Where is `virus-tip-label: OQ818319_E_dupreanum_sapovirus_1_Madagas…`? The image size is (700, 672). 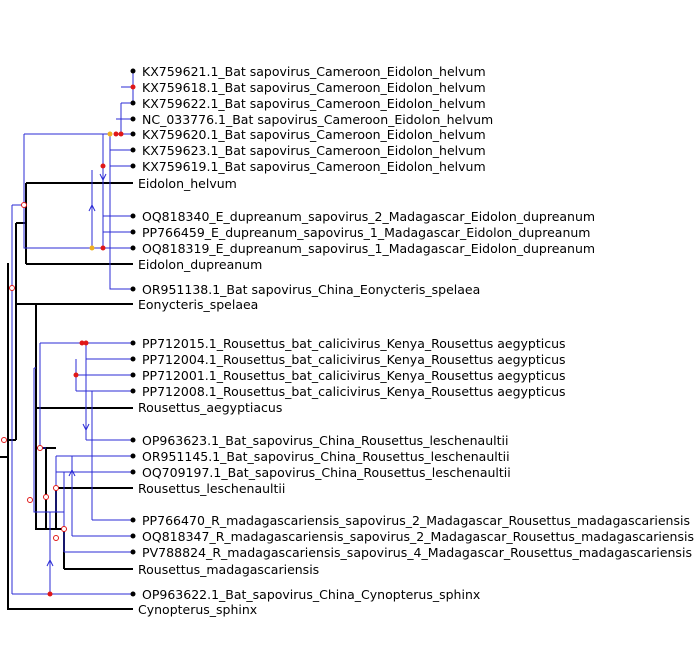 virus-tip-label: OQ818319_E_dupreanum_sapovirus_1_Madagas… is located at coordinates (368, 248).